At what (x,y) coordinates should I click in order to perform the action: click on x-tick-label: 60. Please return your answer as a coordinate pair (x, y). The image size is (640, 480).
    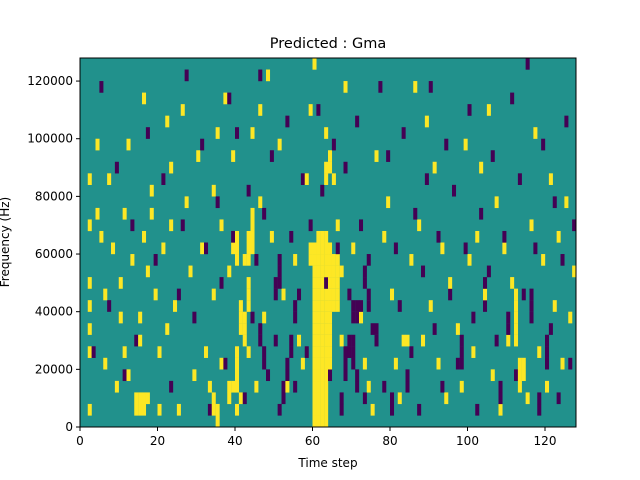
    Looking at the image, I should click on (312, 441).